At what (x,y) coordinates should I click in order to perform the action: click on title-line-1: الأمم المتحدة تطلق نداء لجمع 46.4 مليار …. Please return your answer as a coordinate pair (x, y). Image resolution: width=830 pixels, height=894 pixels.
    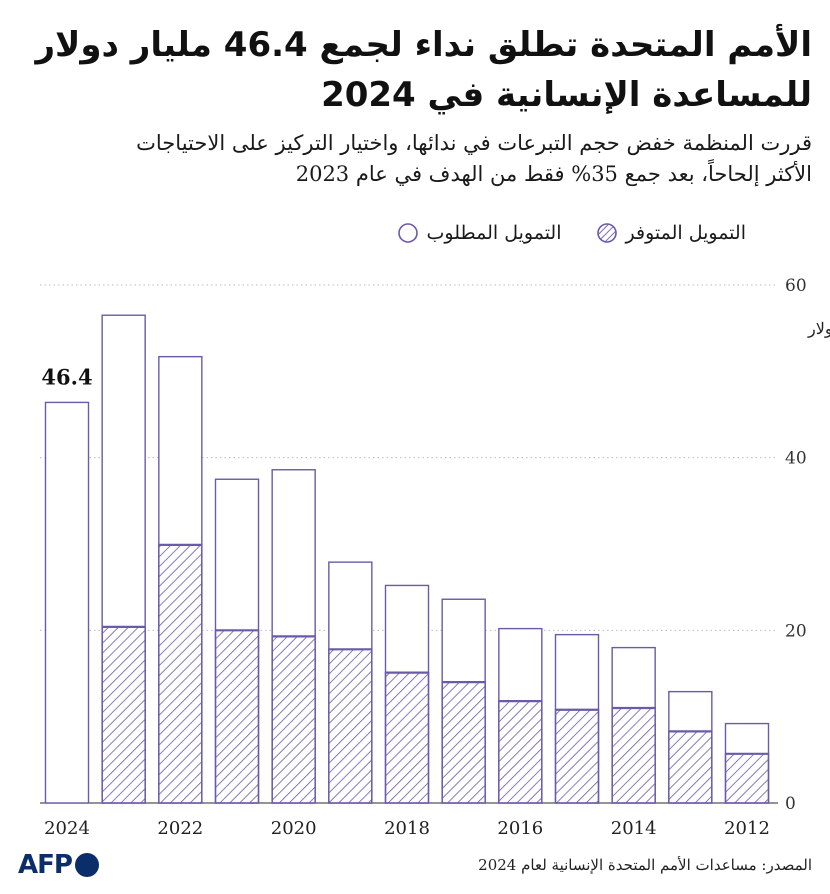
    Looking at the image, I should click on (423, 45).